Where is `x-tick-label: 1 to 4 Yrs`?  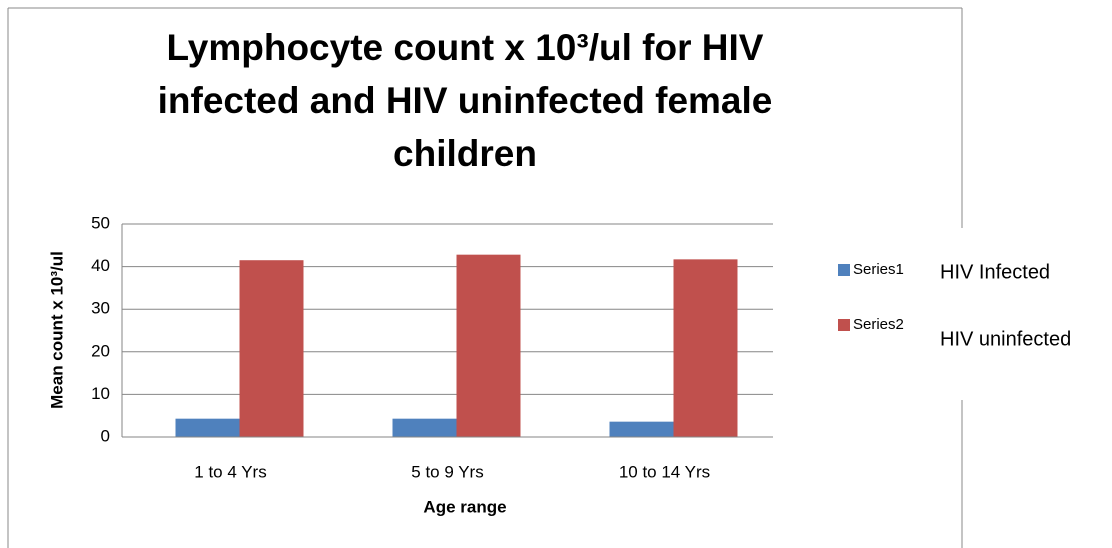 x-tick-label: 1 to 4 Yrs is located at coordinates (230, 471).